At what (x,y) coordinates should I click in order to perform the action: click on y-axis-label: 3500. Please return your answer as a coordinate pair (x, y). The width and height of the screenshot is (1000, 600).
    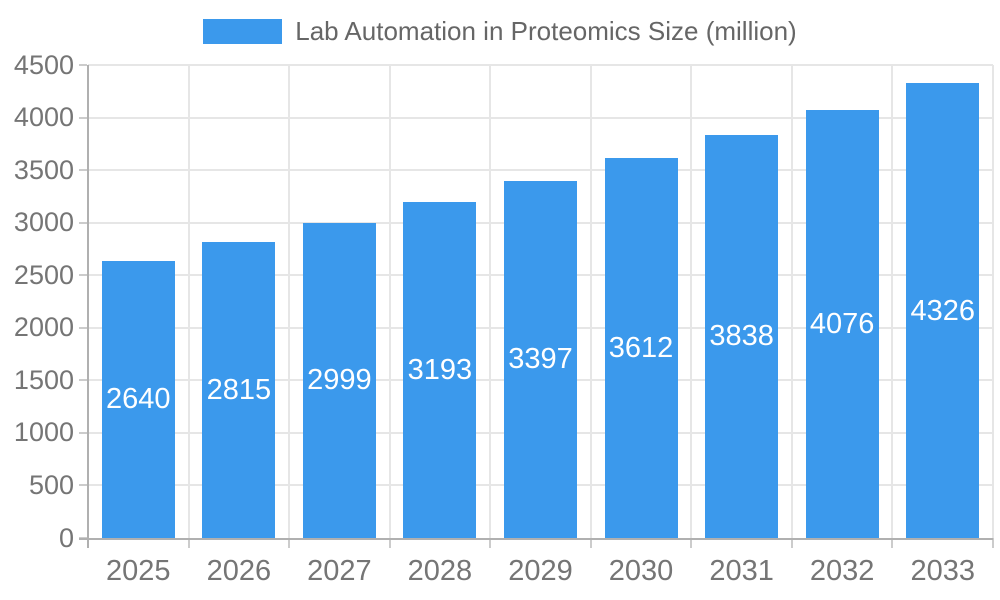
    Looking at the image, I should click on (43, 169).